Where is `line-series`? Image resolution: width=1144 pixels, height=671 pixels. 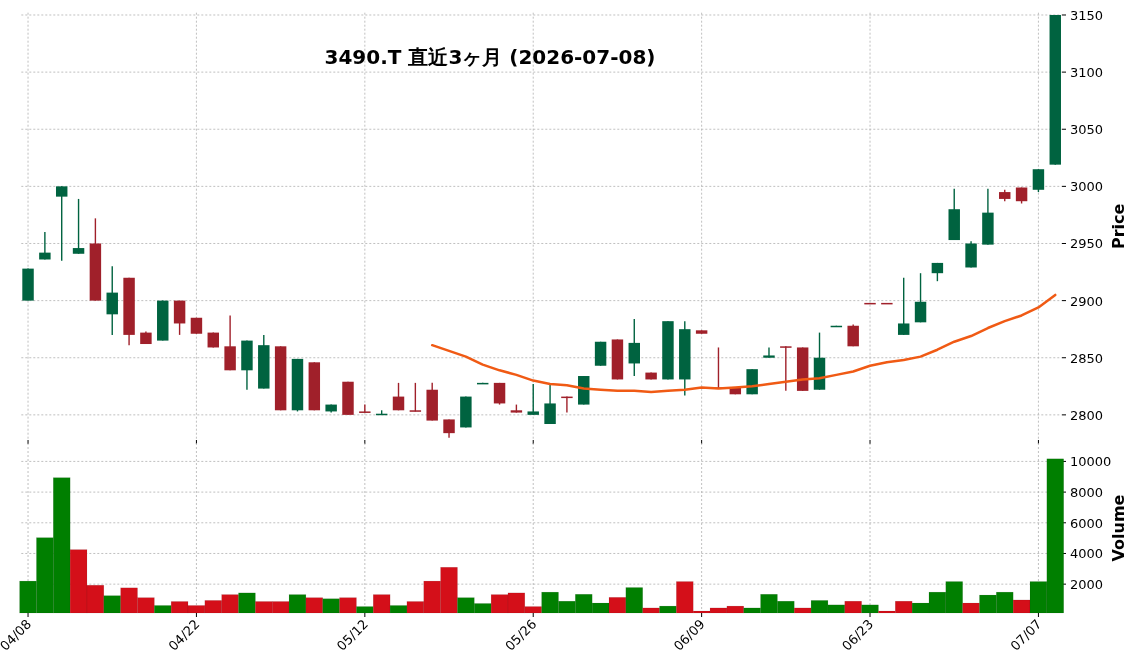
line-series is located at coordinates (743, 343).